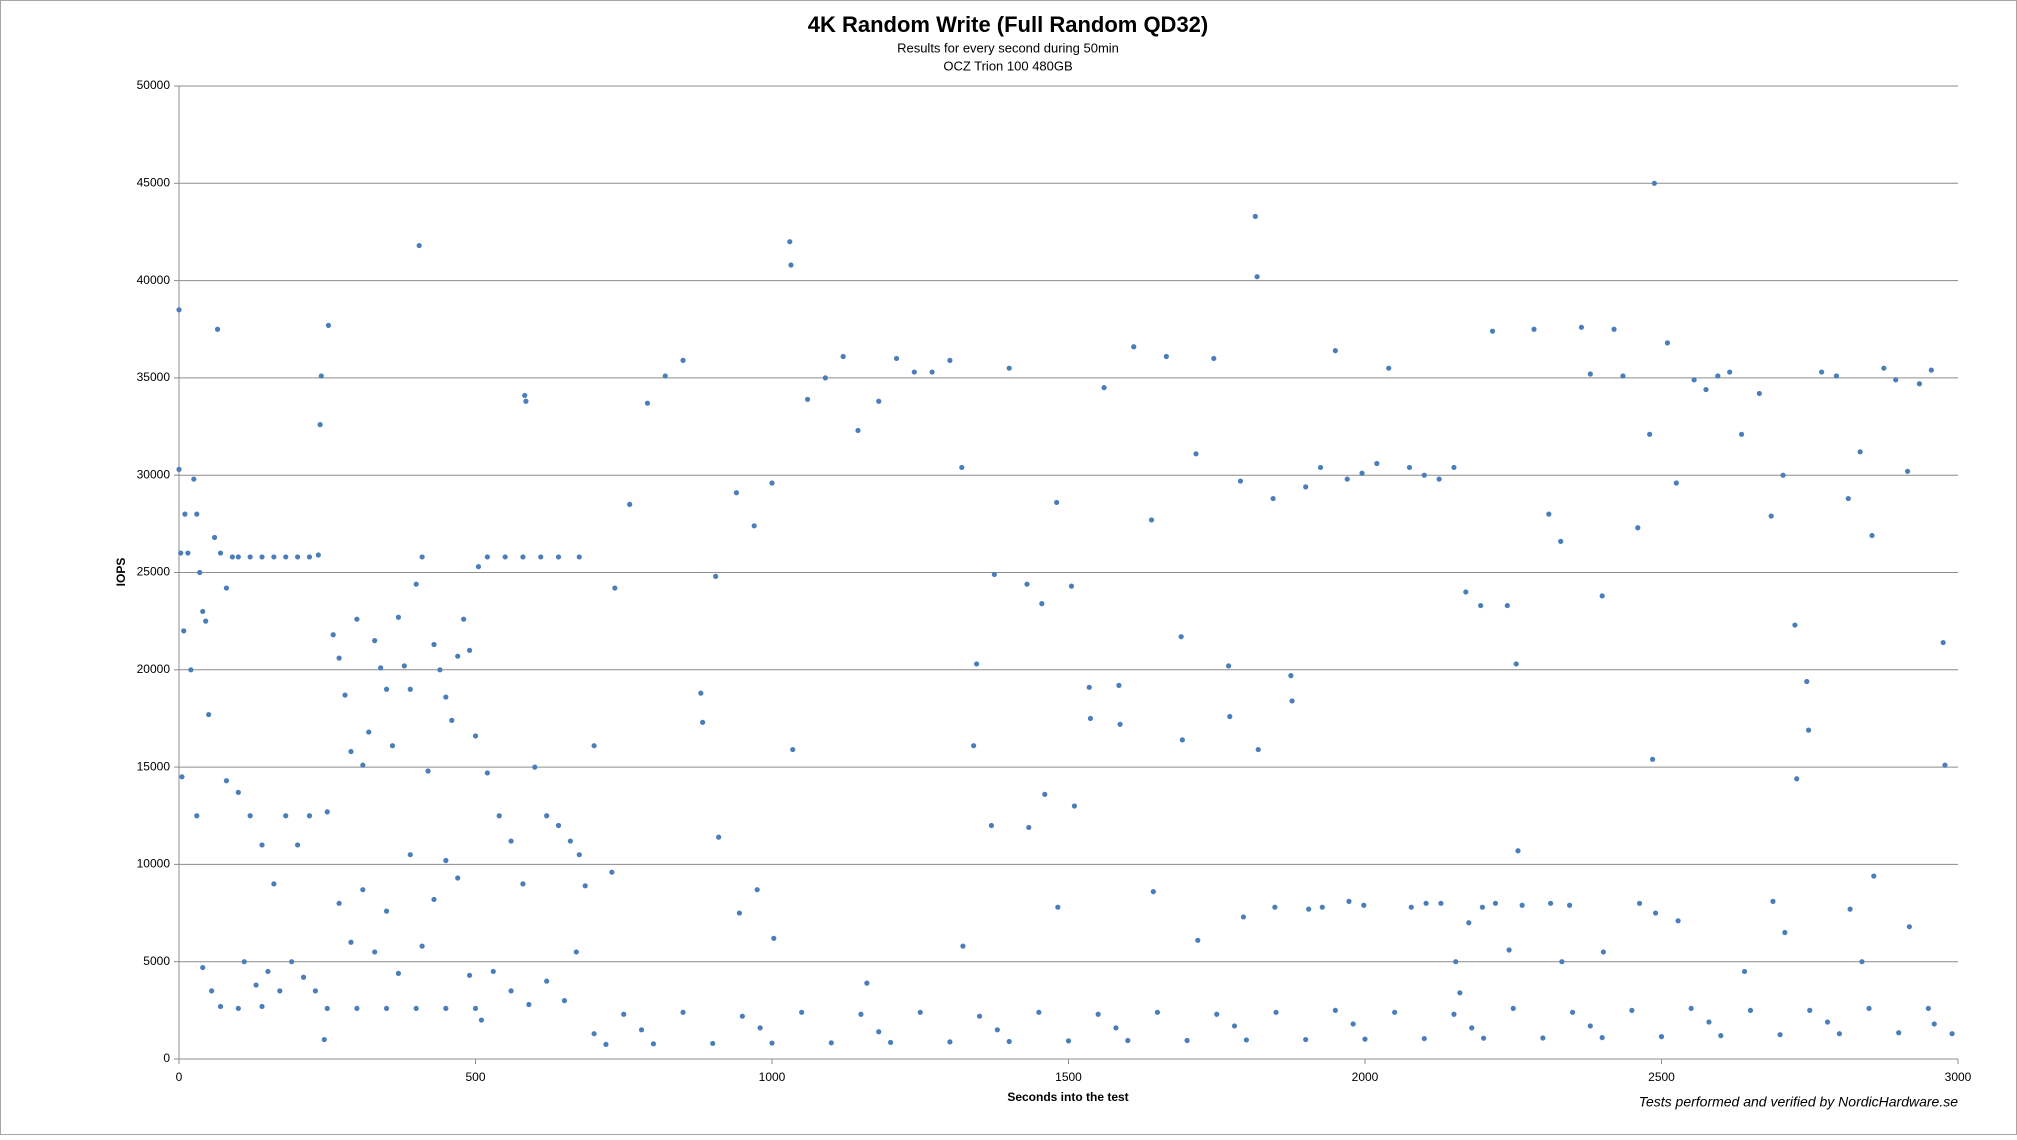  What do you see at coordinates (154, 182) in the screenshot?
I see `y-tick-label: 45000` at bounding box center [154, 182].